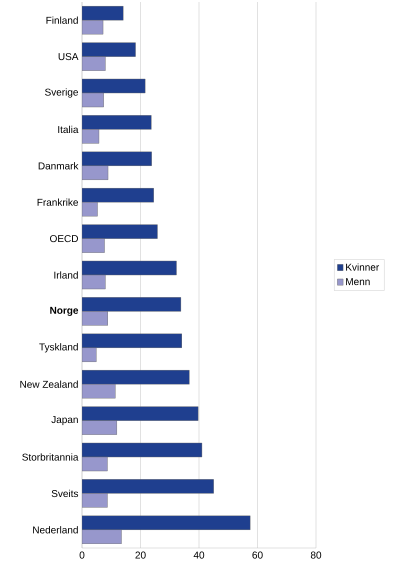 This screenshot has height=588, width=397. Describe the element at coordinates (363, 267) in the screenshot. I see `legend-label: Kvinner` at that location.